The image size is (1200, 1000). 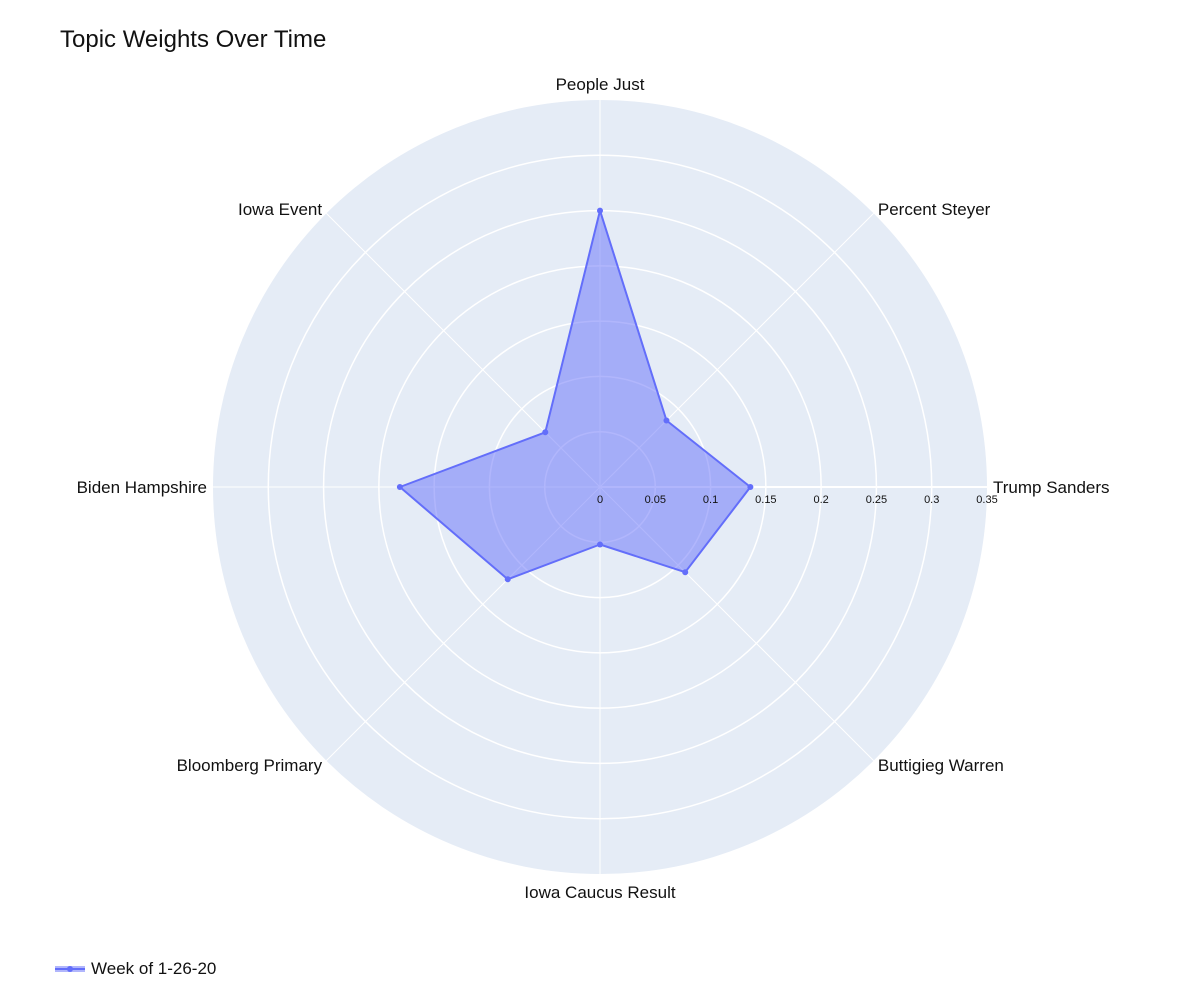 I want to click on category-label: Iowa Caucus Result, so click(x=599, y=892).